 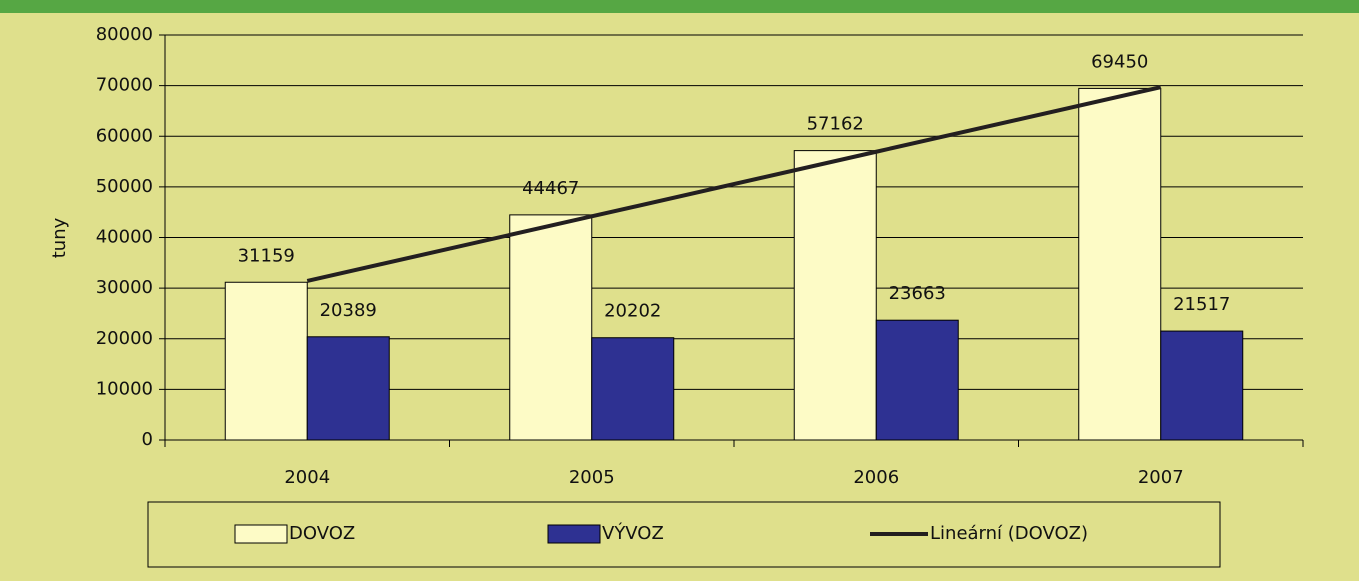 What do you see at coordinates (917, 293) in the screenshot?
I see `data-label: 23663` at bounding box center [917, 293].